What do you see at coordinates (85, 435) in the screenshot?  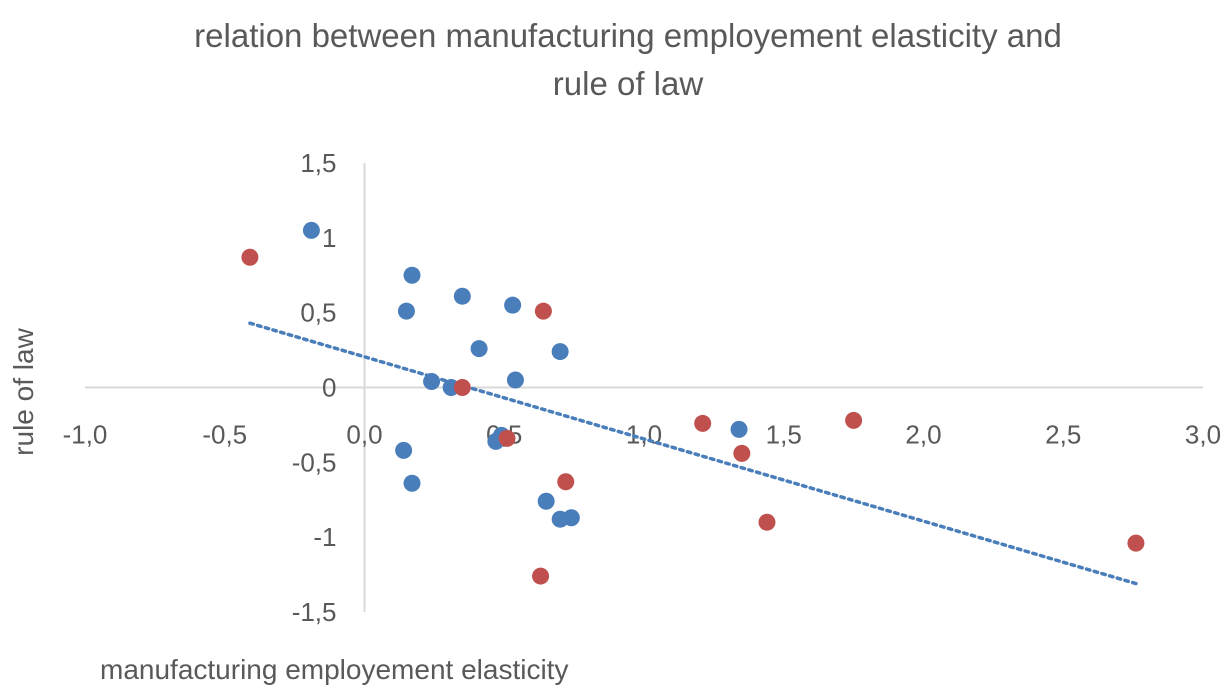 I see `x-tick-label: -1,0` at bounding box center [85, 435].